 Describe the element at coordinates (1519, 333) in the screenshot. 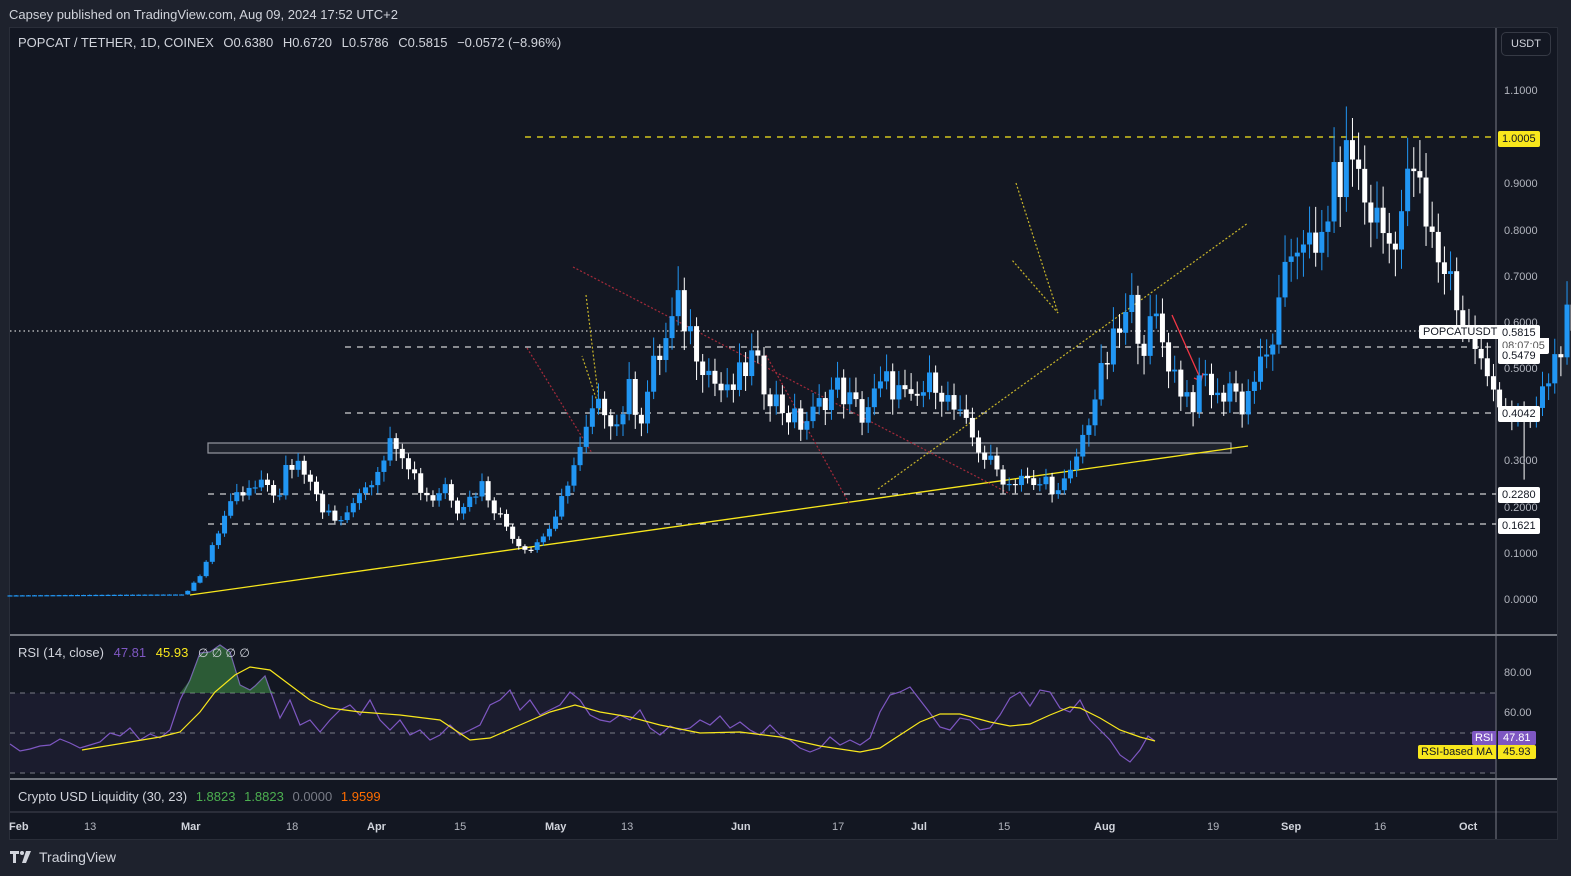

I see `current-price-tag: 0.5815` at that location.